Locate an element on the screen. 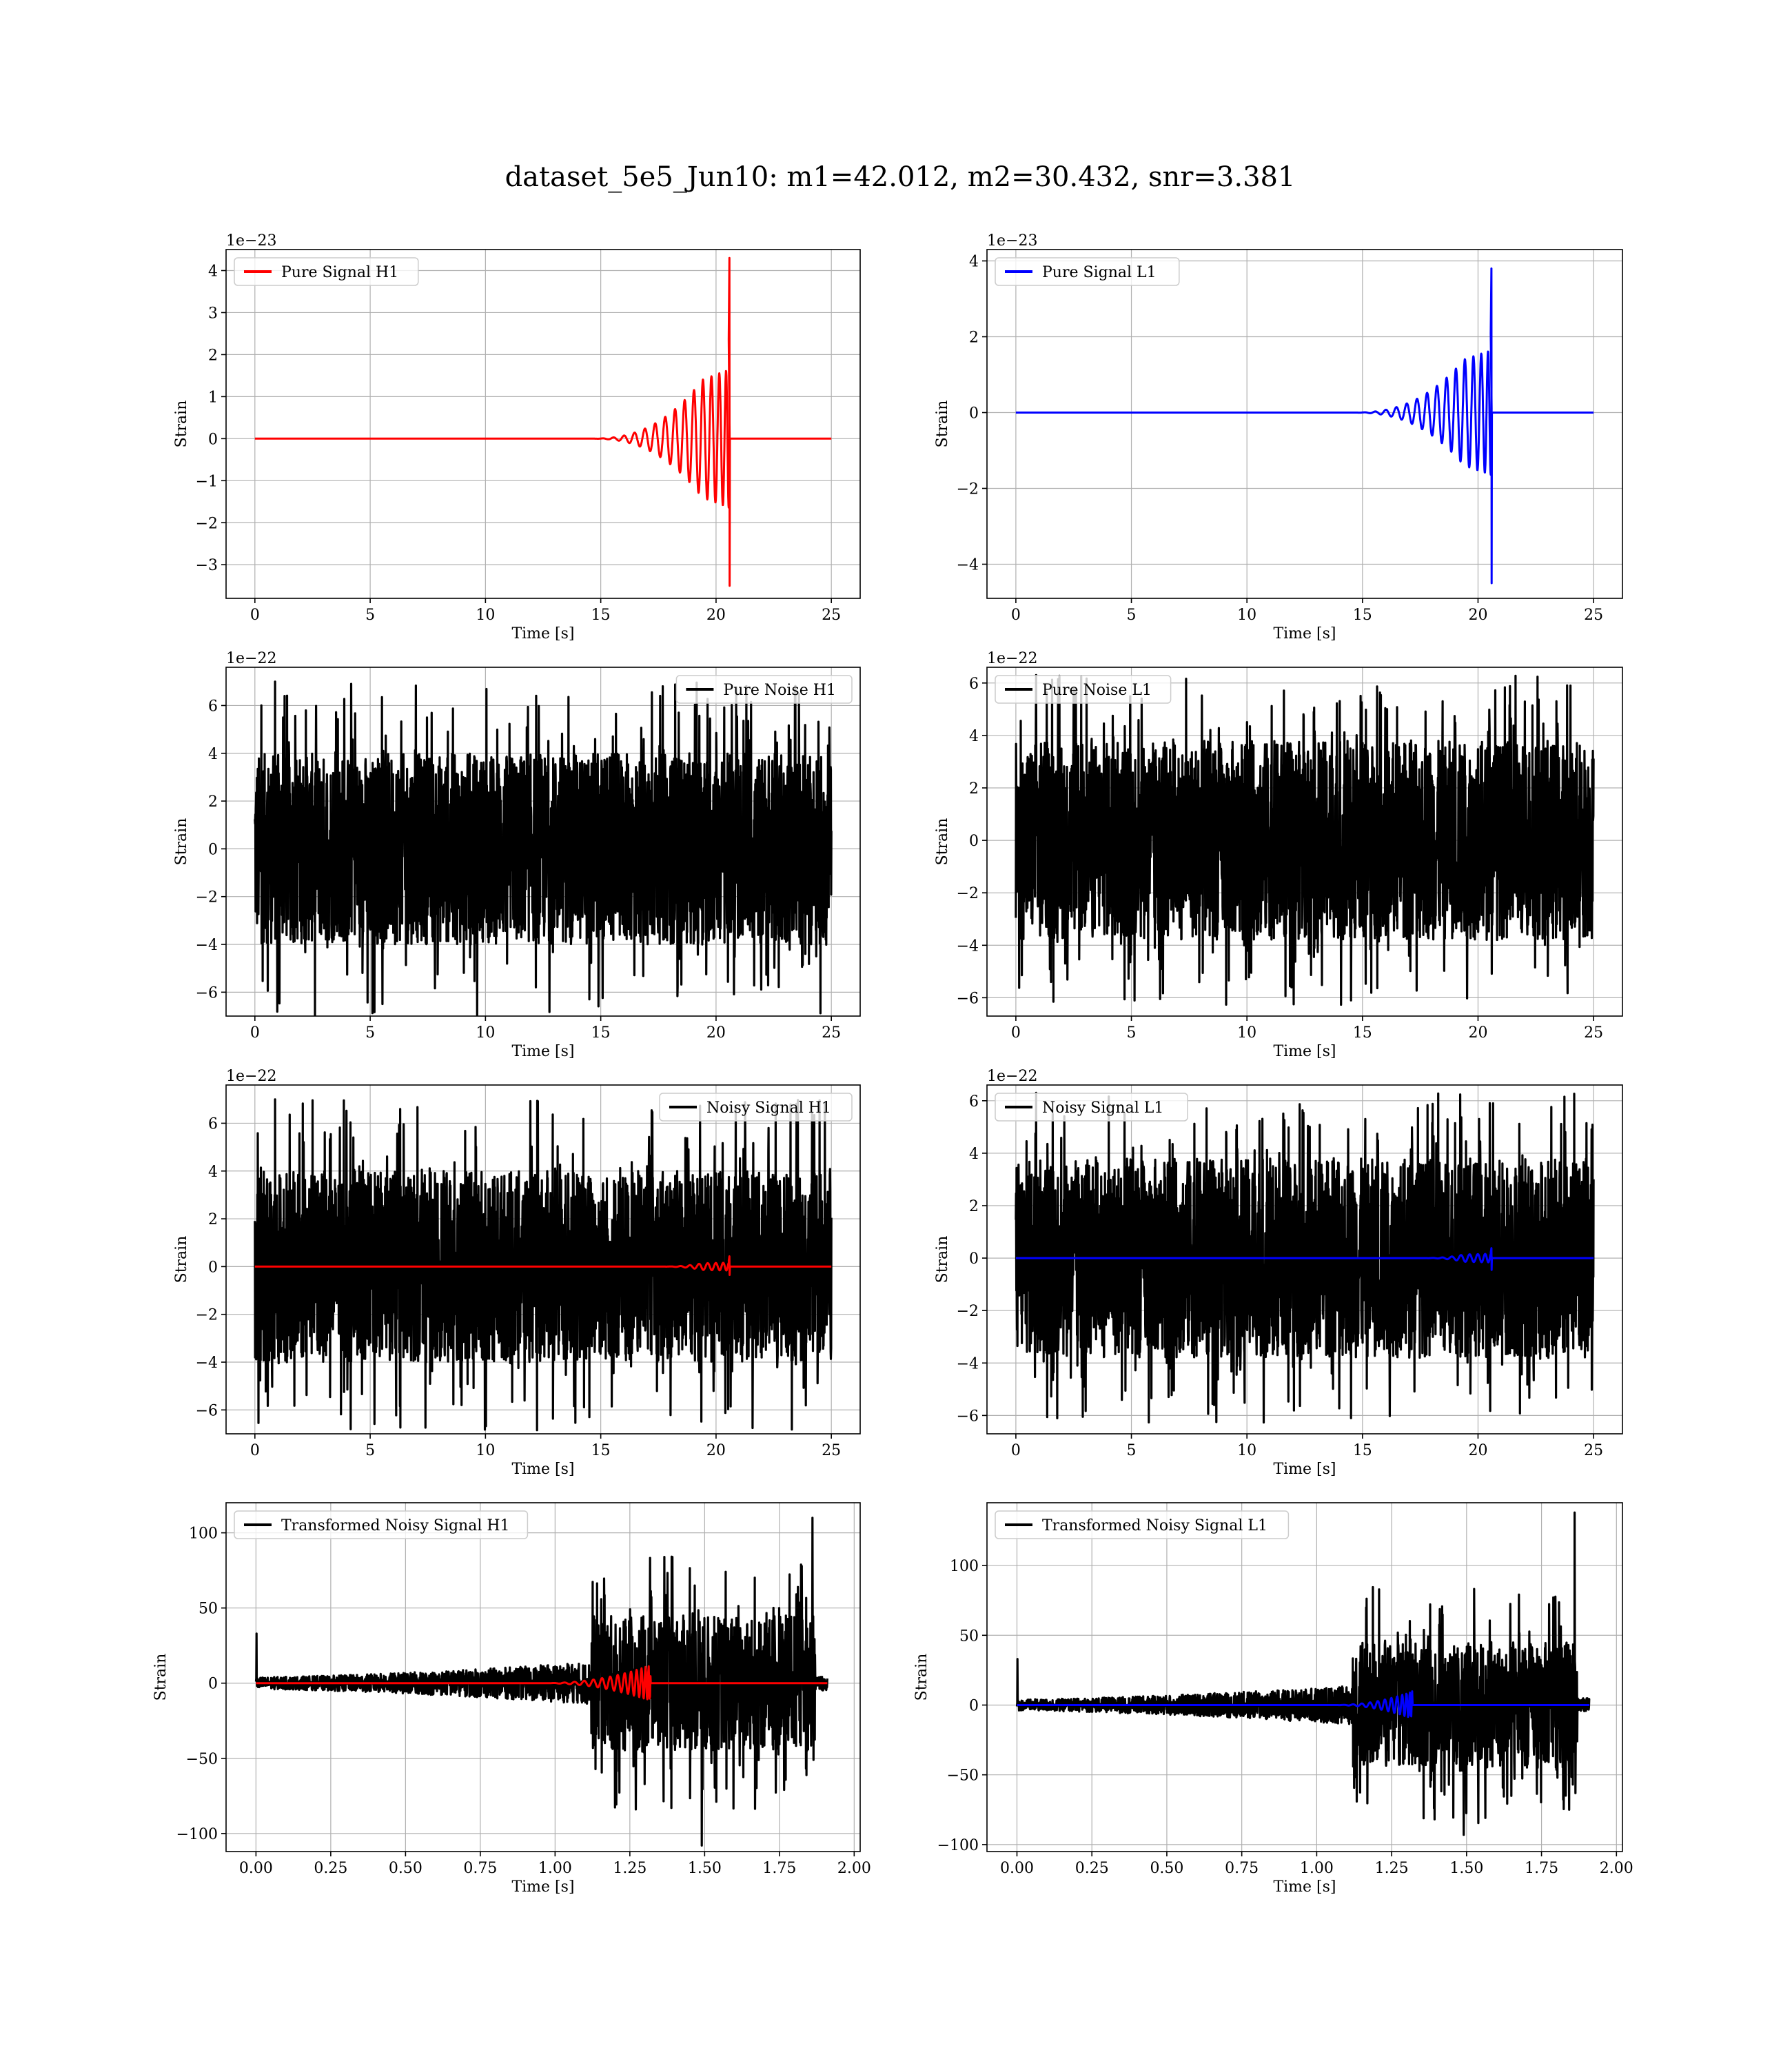  x-tick-label: 2.00 is located at coordinates (1617, 1868).